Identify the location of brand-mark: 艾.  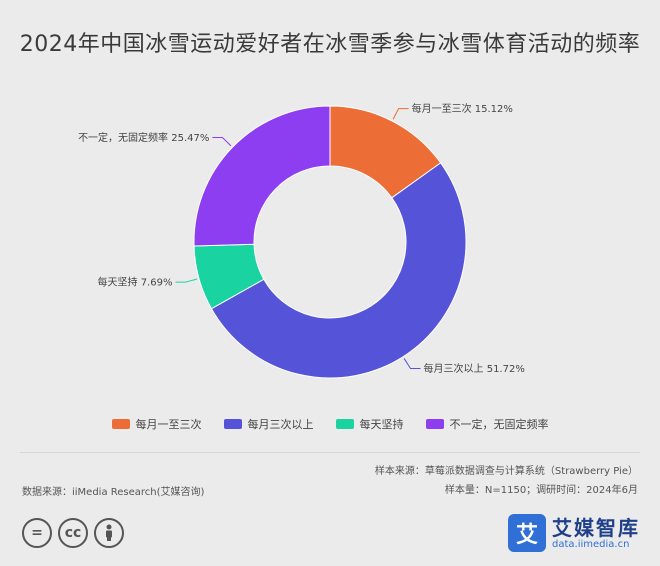
(527, 533).